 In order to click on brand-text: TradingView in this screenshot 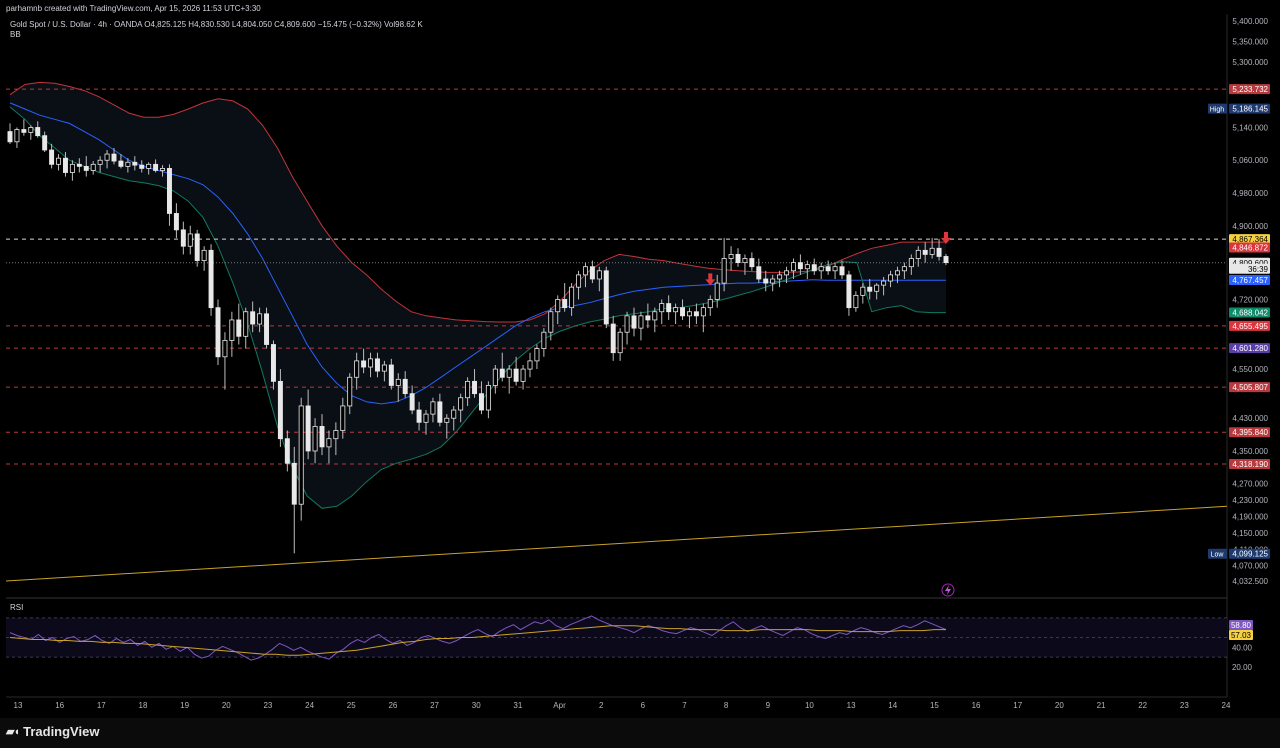, I will do `click(61, 731)`.